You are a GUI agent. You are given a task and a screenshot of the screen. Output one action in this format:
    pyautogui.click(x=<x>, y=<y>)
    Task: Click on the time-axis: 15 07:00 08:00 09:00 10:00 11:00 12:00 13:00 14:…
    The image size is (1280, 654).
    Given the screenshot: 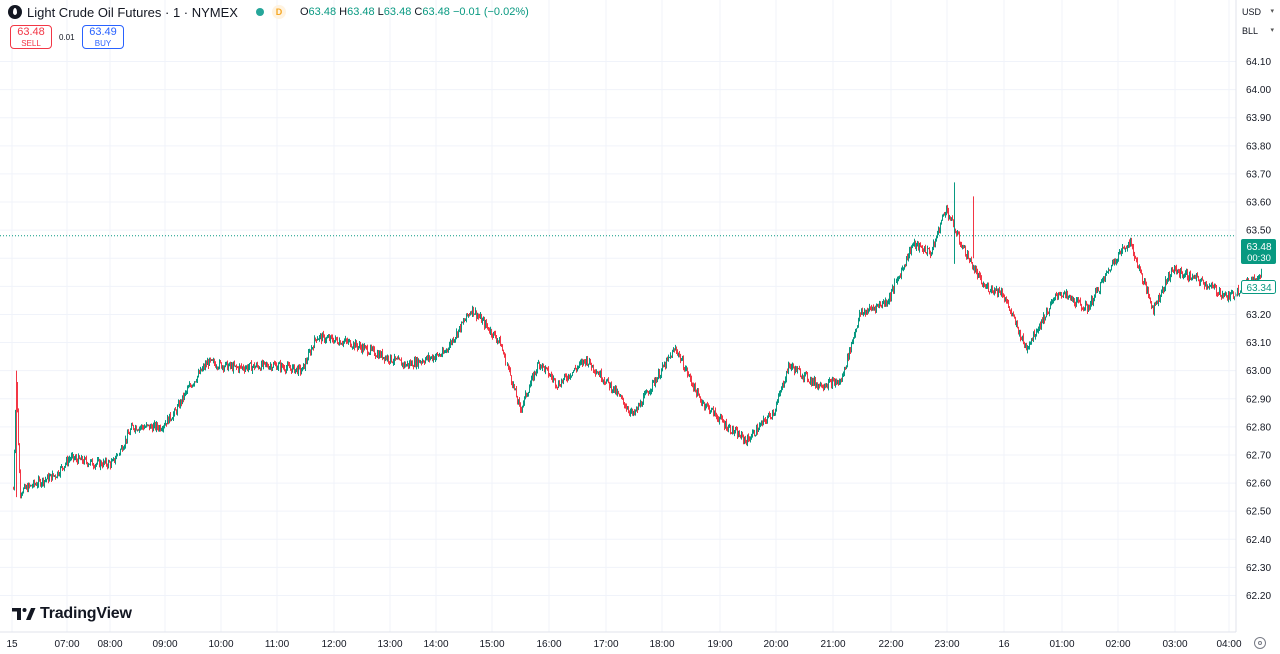 What is the action you would take?
    pyautogui.click(x=624, y=644)
    